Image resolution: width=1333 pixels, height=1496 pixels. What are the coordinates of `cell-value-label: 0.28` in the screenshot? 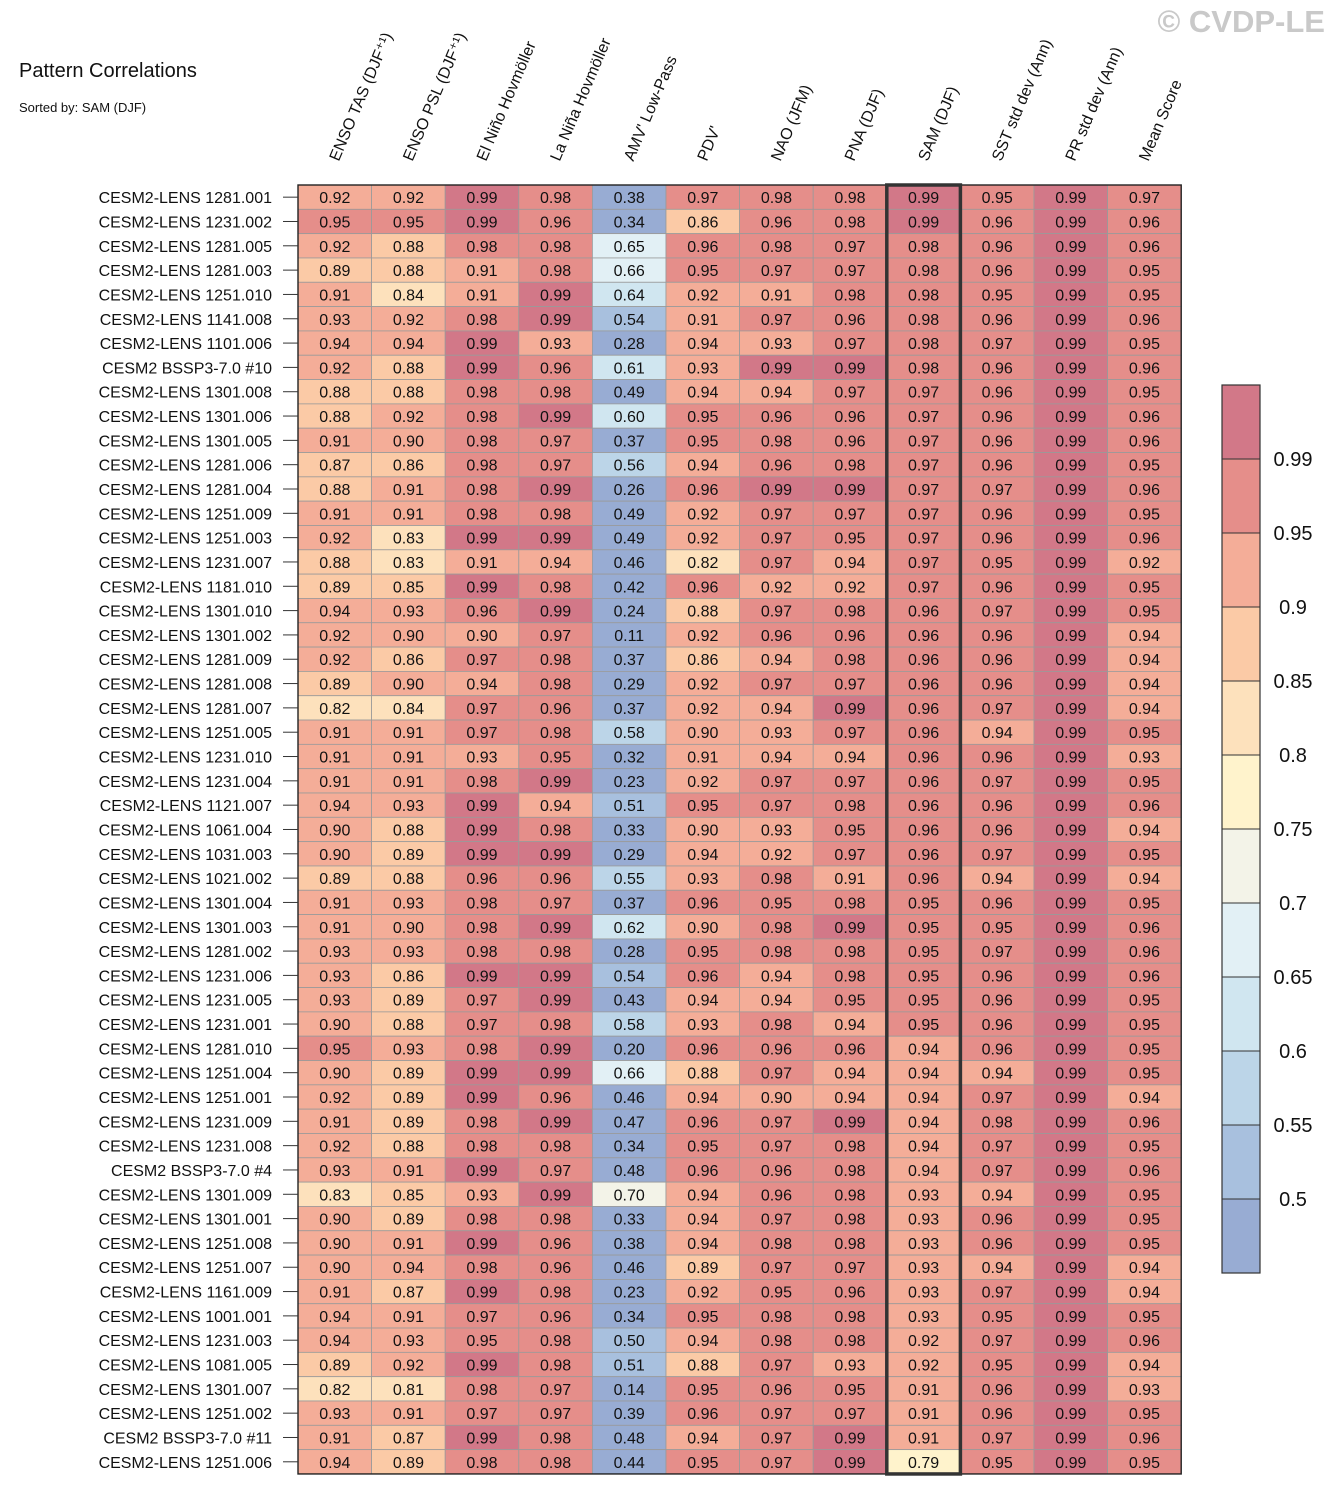 It's located at (629, 952).